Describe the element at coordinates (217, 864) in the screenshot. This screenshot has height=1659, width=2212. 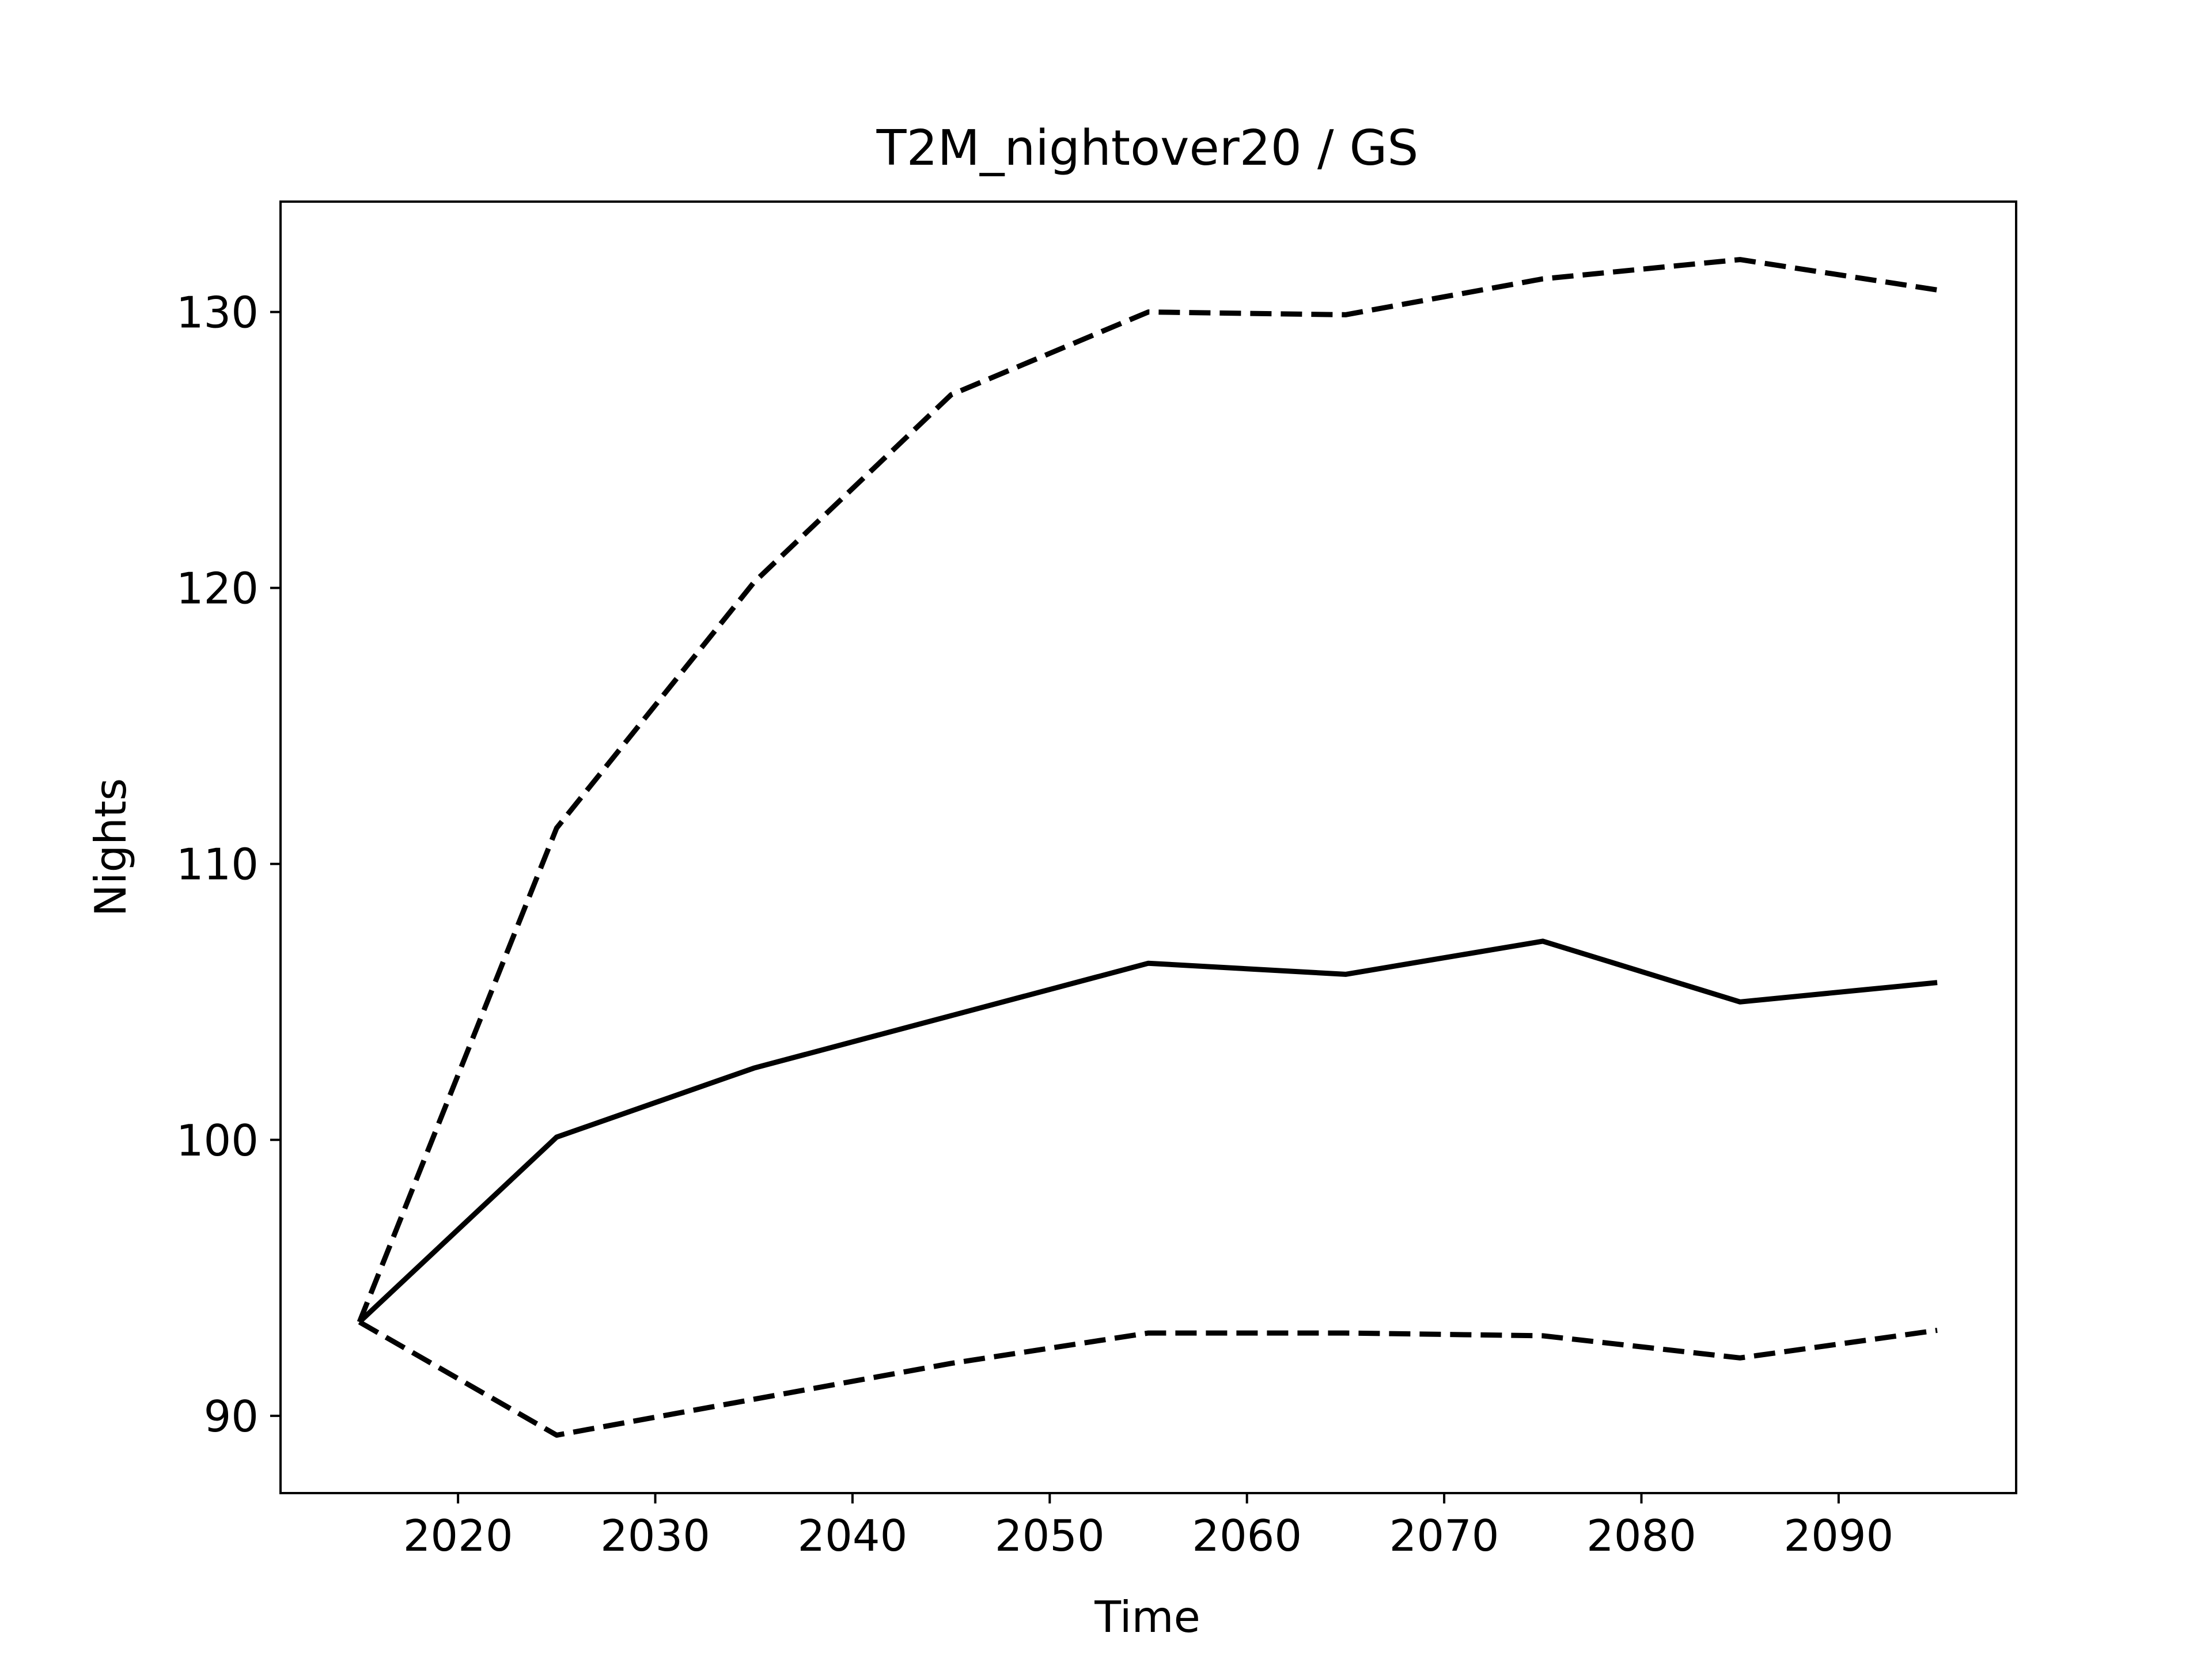
I see `y-tick-label: 110` at that location.